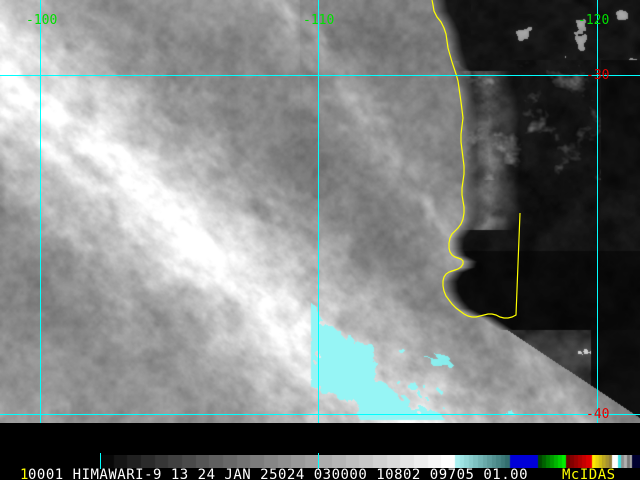 Image resolution: width=640 pixels, height=480 pixels. I want to click on latitude-label-40: -40, so click(598, 414).